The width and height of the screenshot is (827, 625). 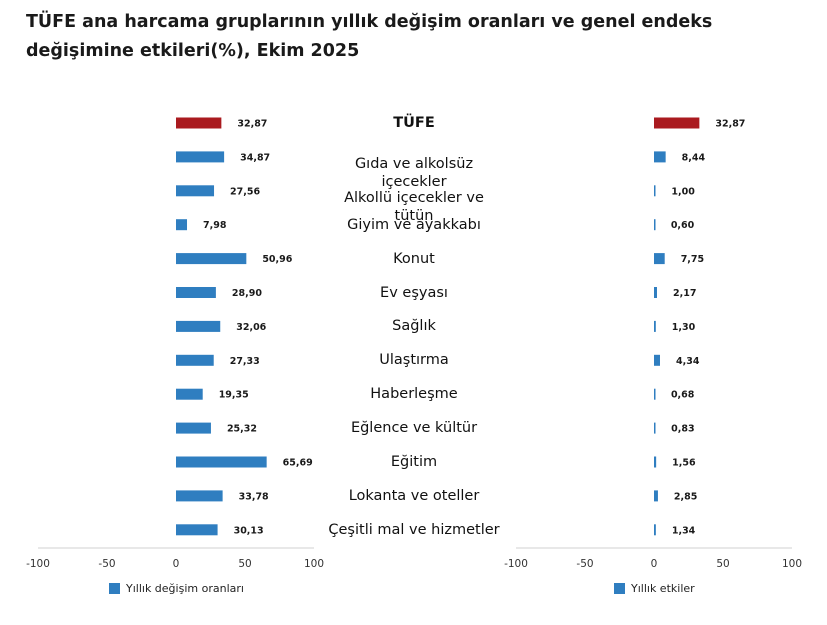 I want to click on right-data-label-9: 0,83, so click(x=682, y=429).